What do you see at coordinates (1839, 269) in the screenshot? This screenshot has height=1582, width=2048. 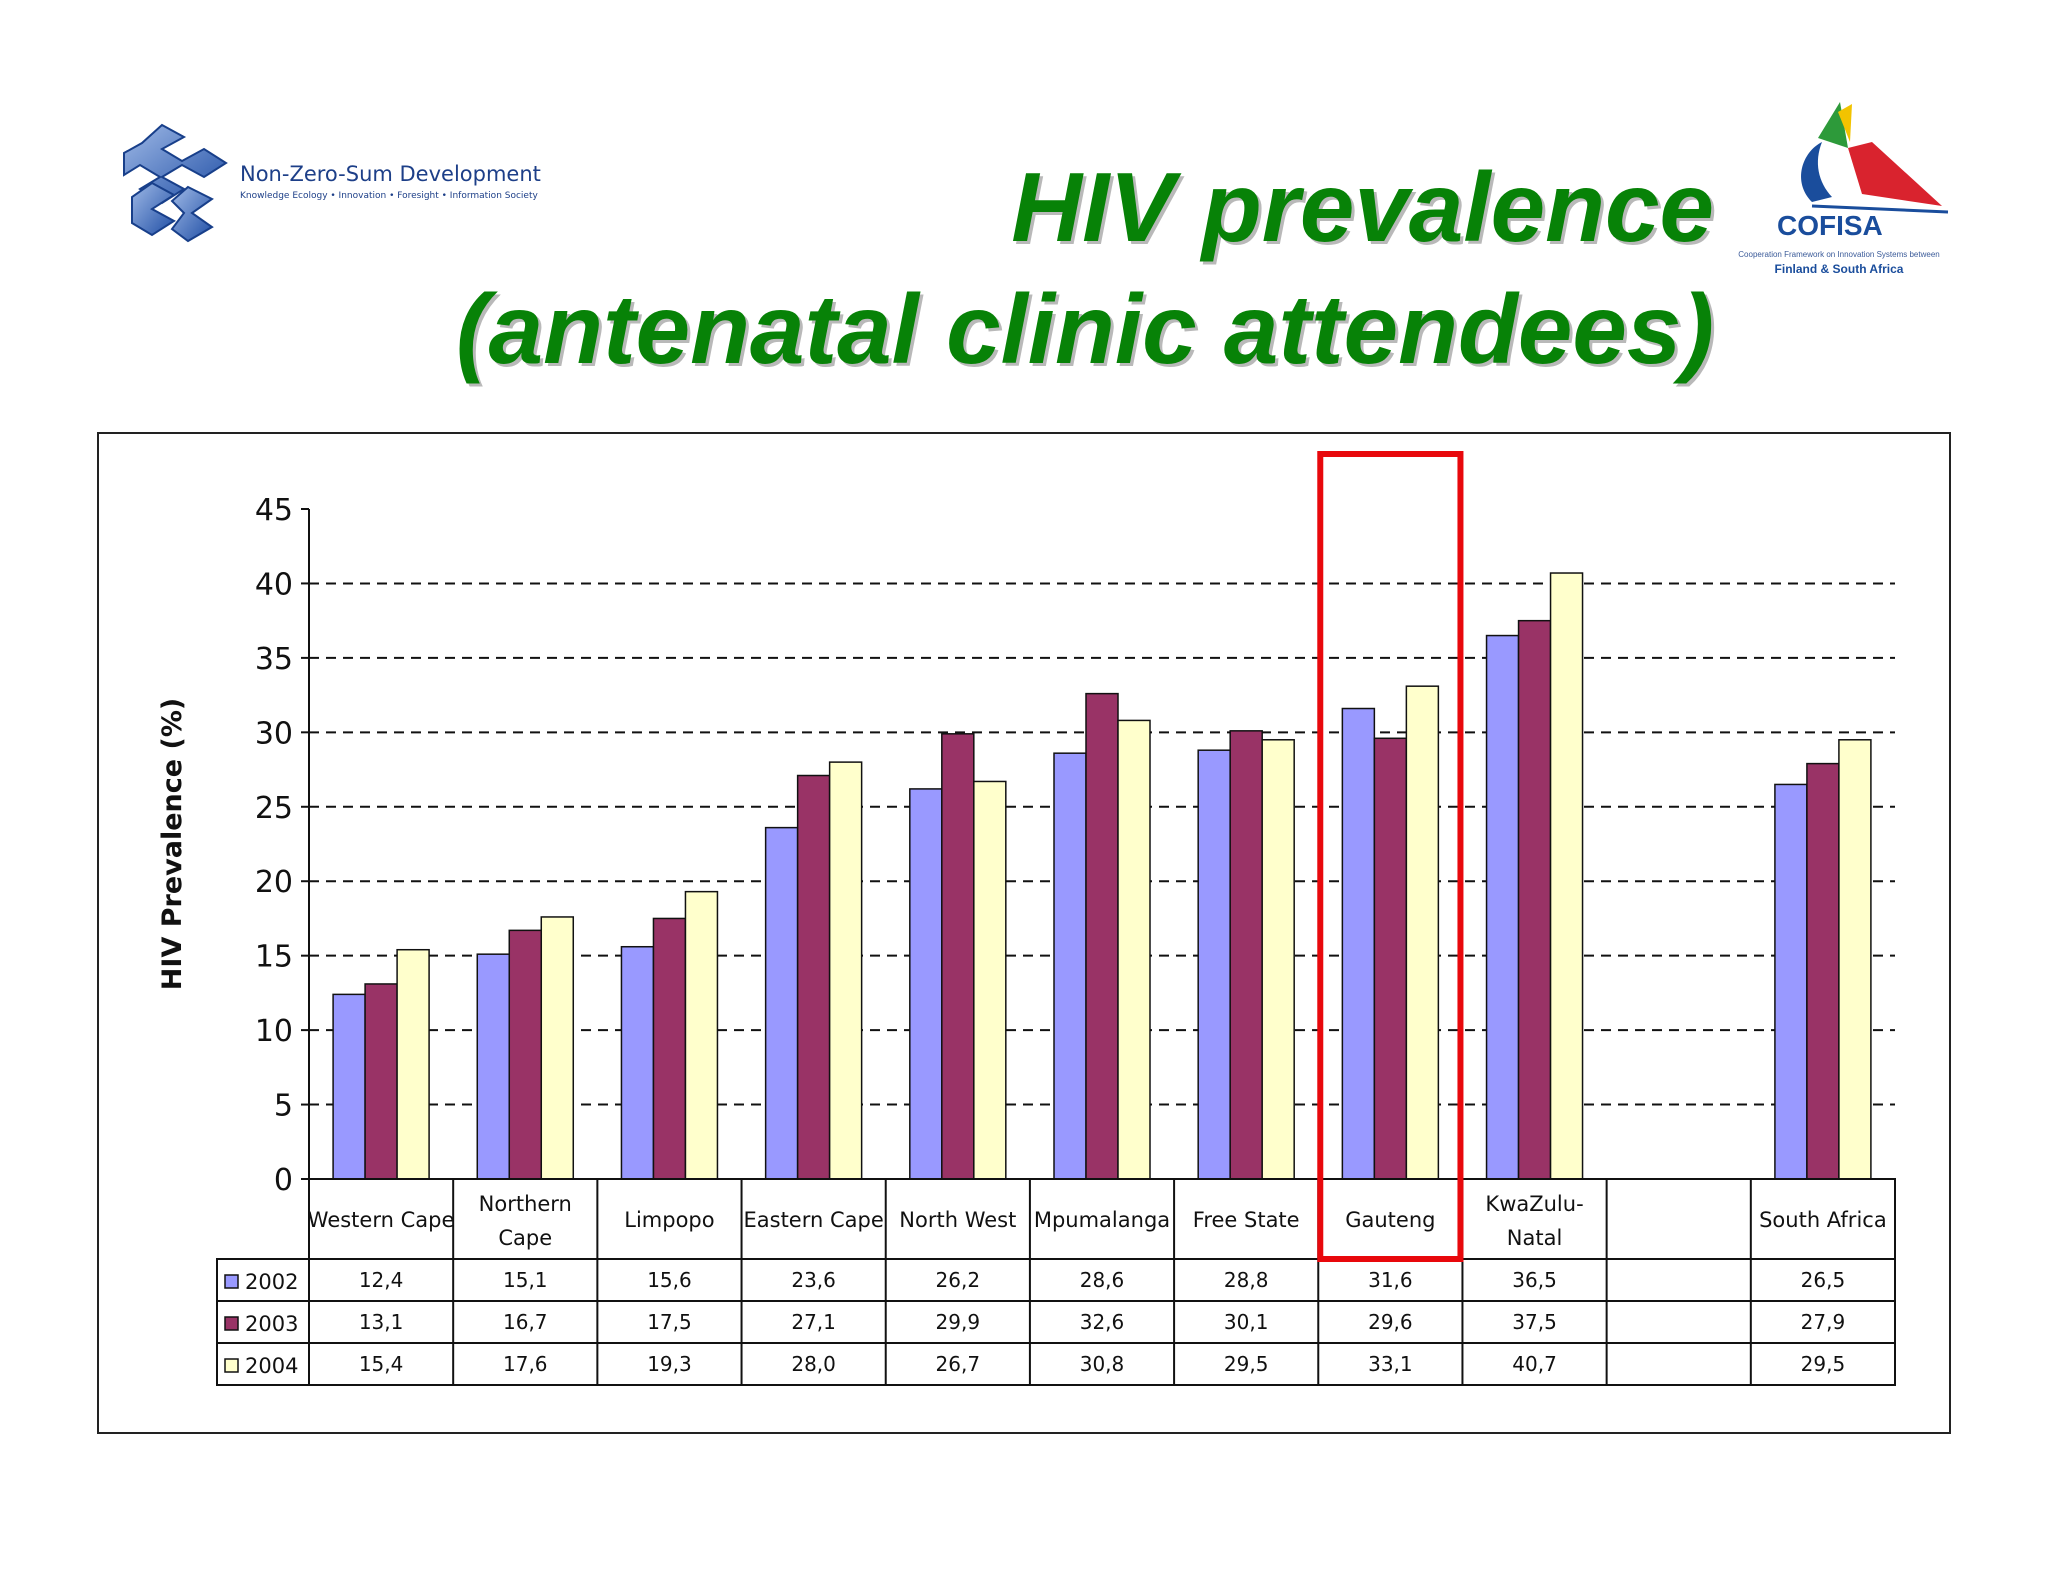 I see `cofisa-tagline-2: Finland & South Africa` at bounding box center [1839, 269].